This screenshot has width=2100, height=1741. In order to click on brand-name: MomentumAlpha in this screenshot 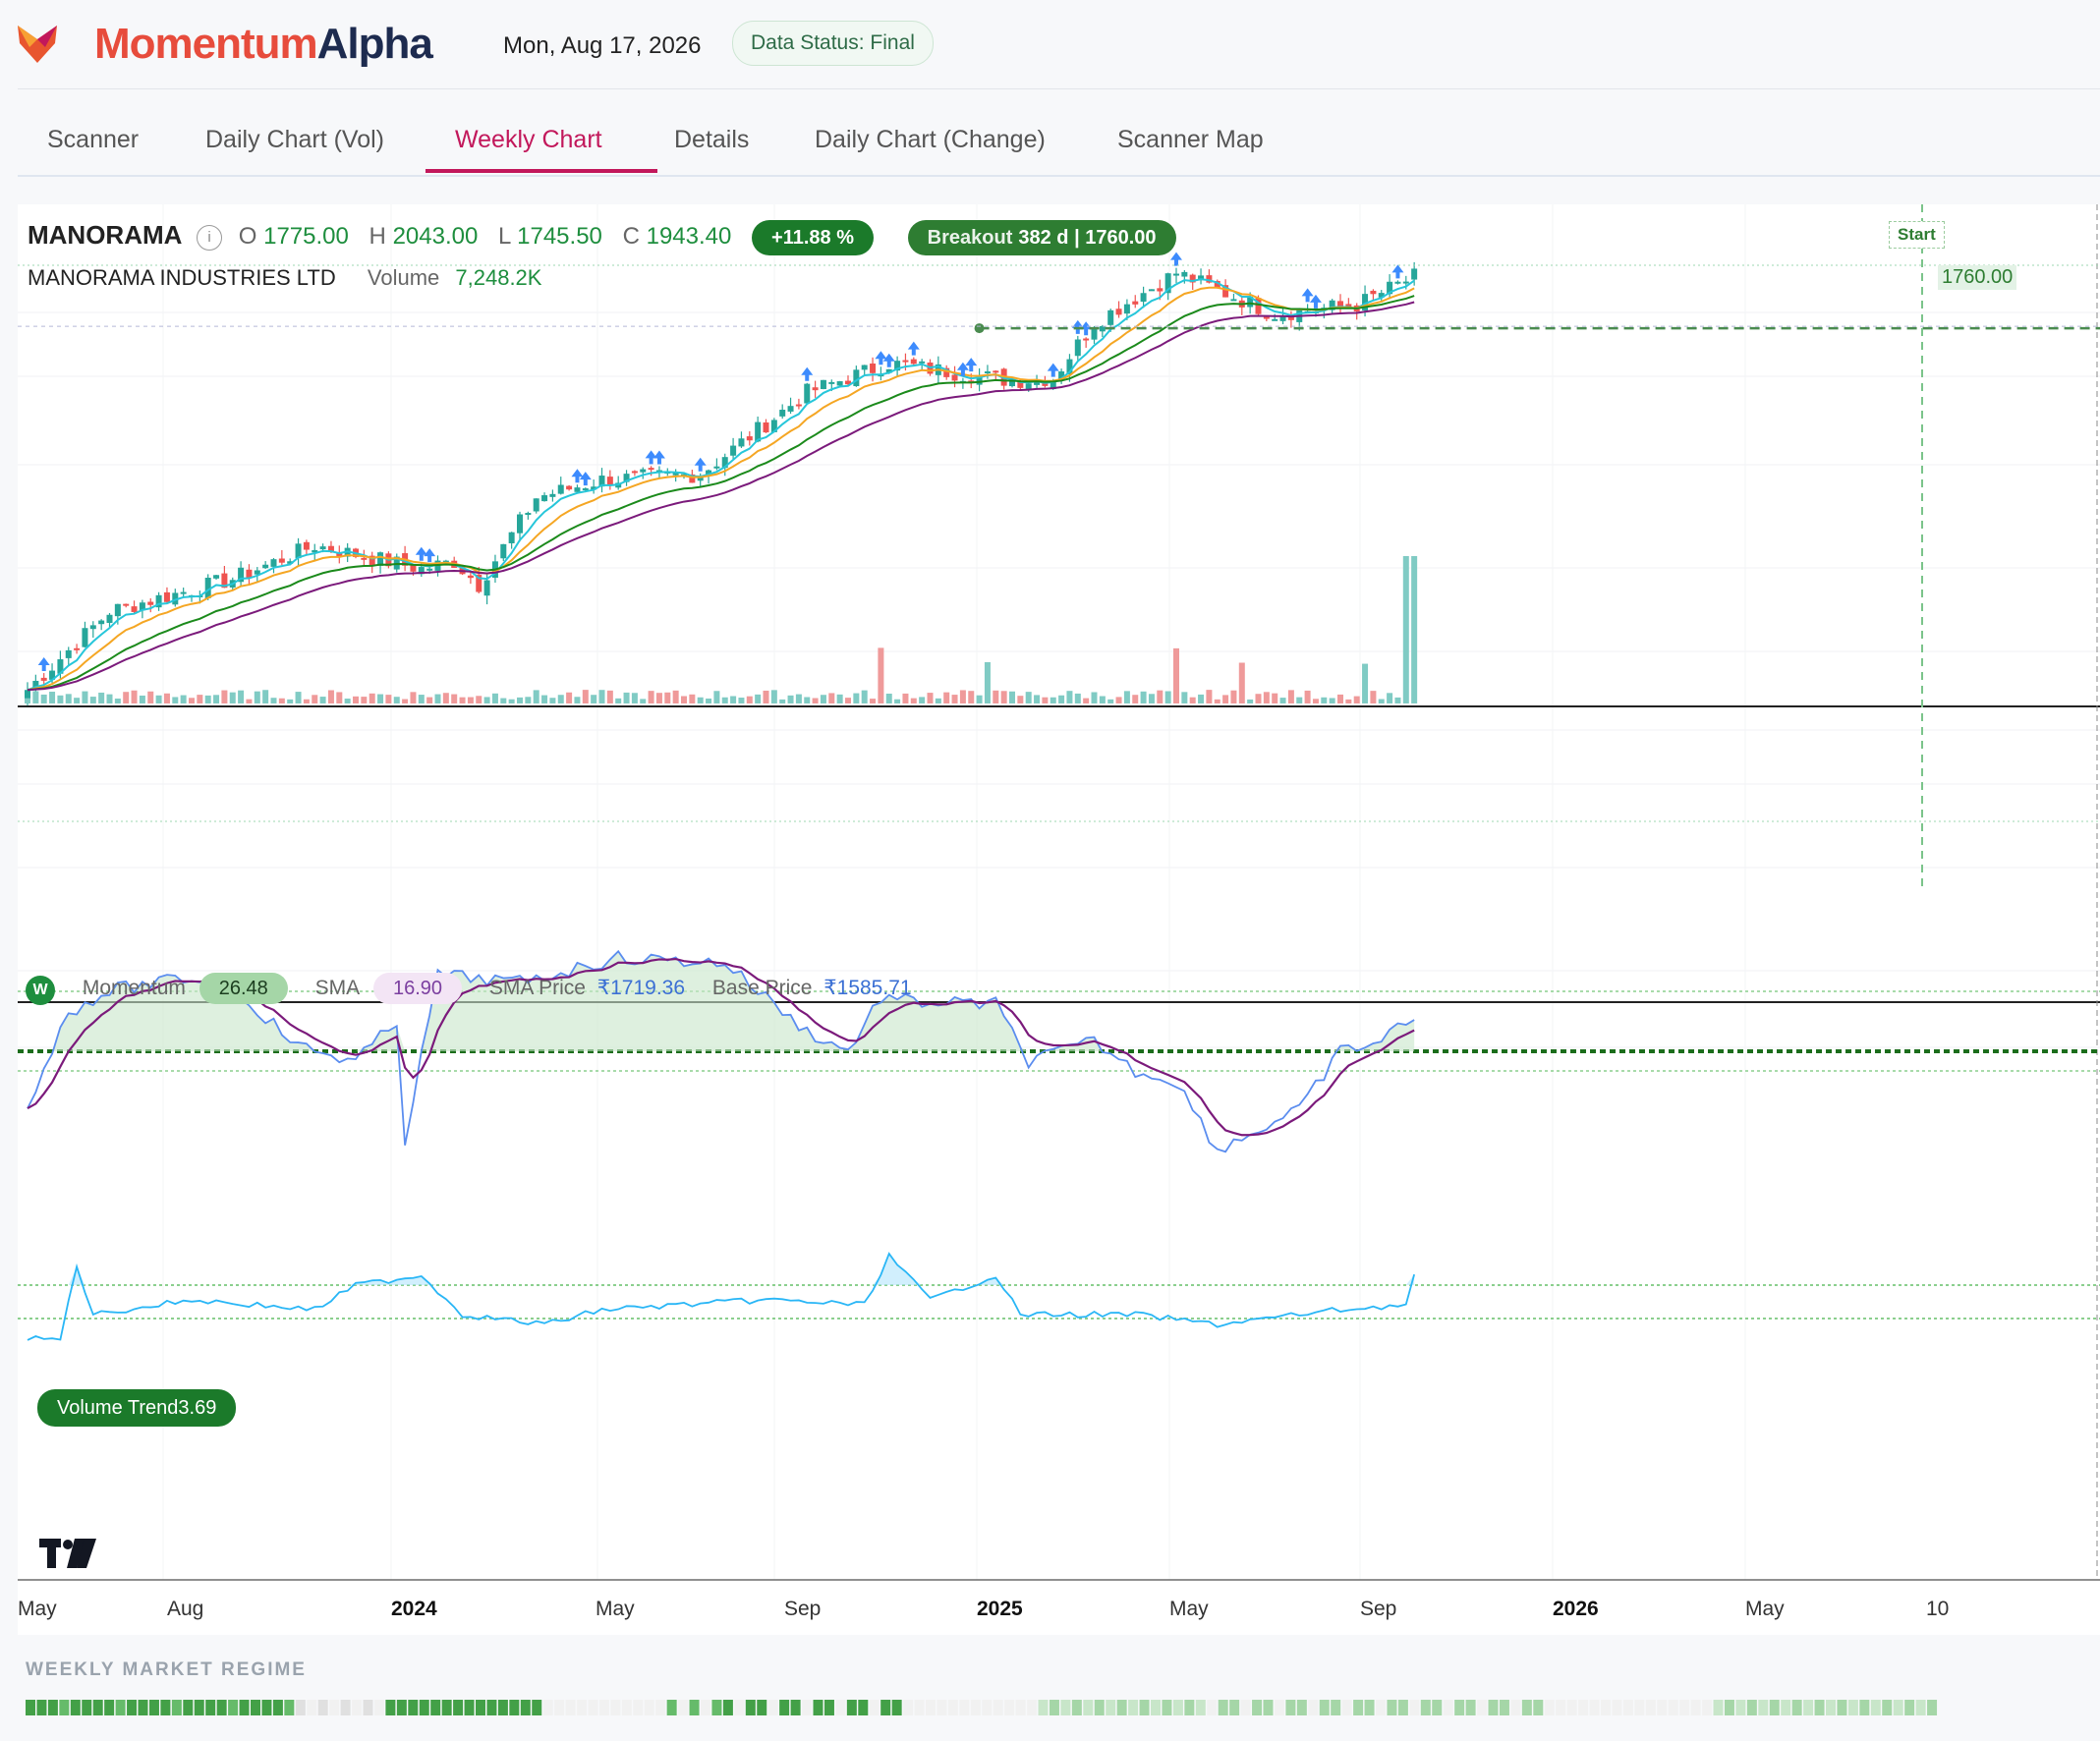, I will do `click(263, 44)`.